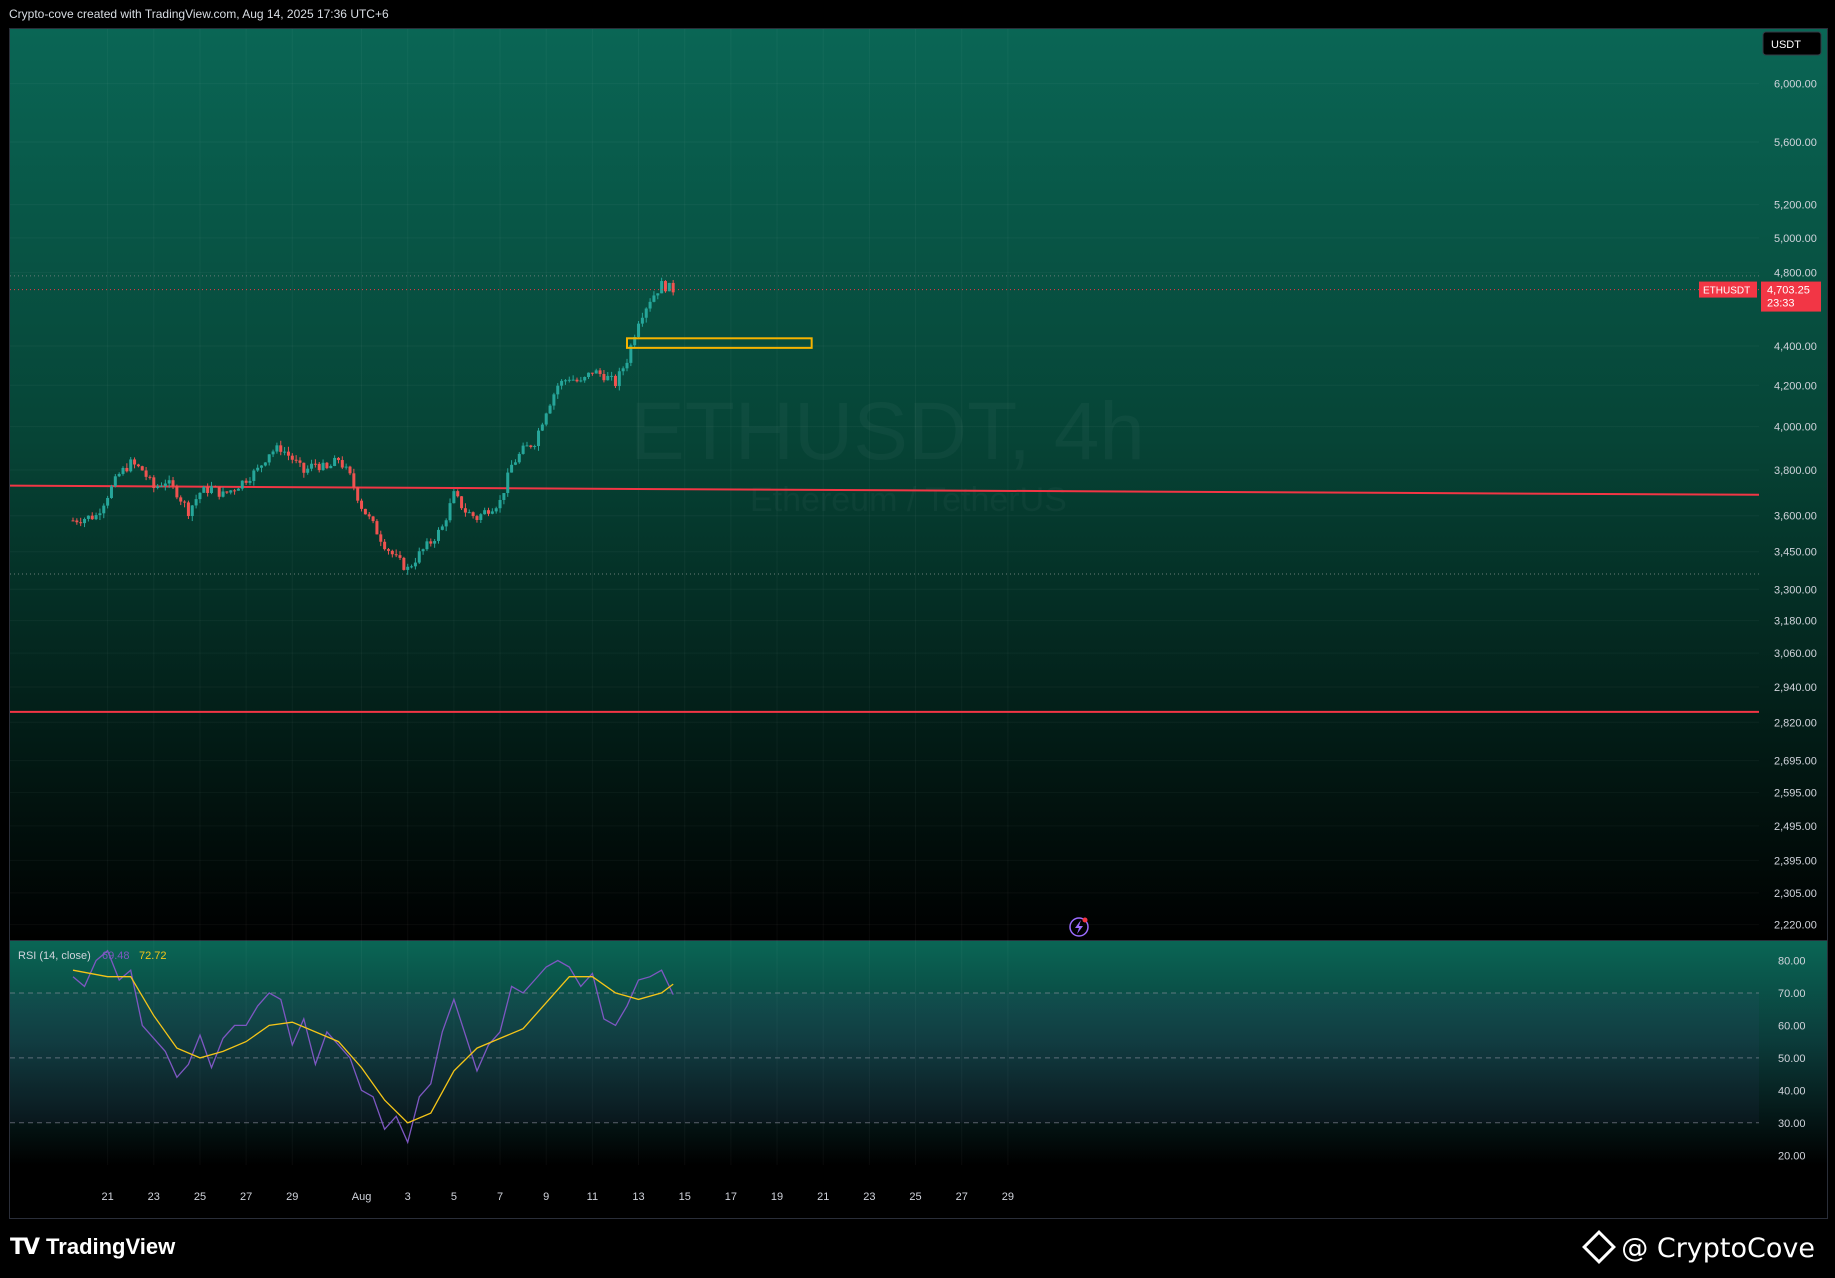  What do you see at coordinates (638, 1197) in the screenshot?
I see `time-tick-label: 13` at bounding box center [638, 1197].